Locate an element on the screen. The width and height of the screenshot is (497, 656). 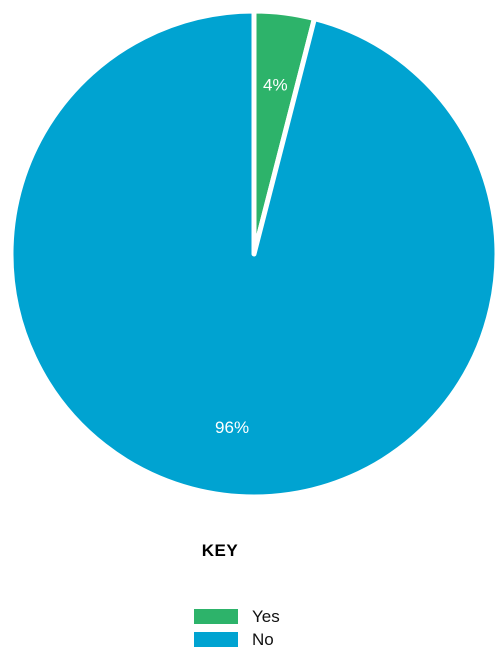
legend-label-no: No is located at coordinates (263, 639).